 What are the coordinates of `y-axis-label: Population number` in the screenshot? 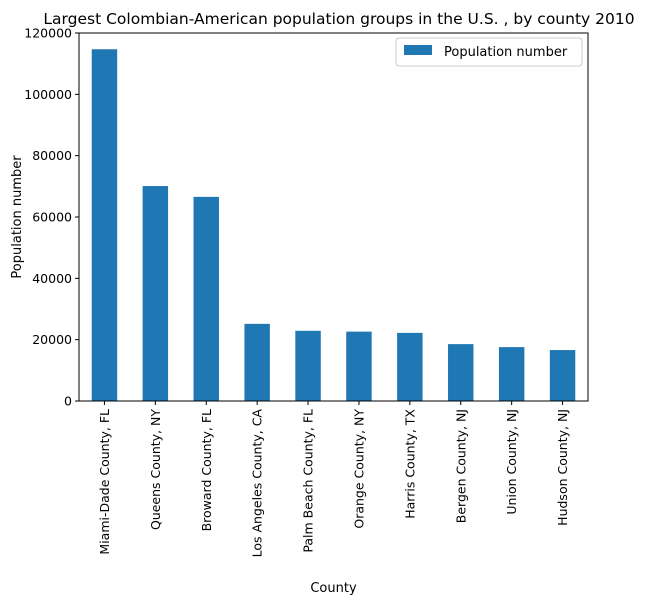 It's located at (17, 217).